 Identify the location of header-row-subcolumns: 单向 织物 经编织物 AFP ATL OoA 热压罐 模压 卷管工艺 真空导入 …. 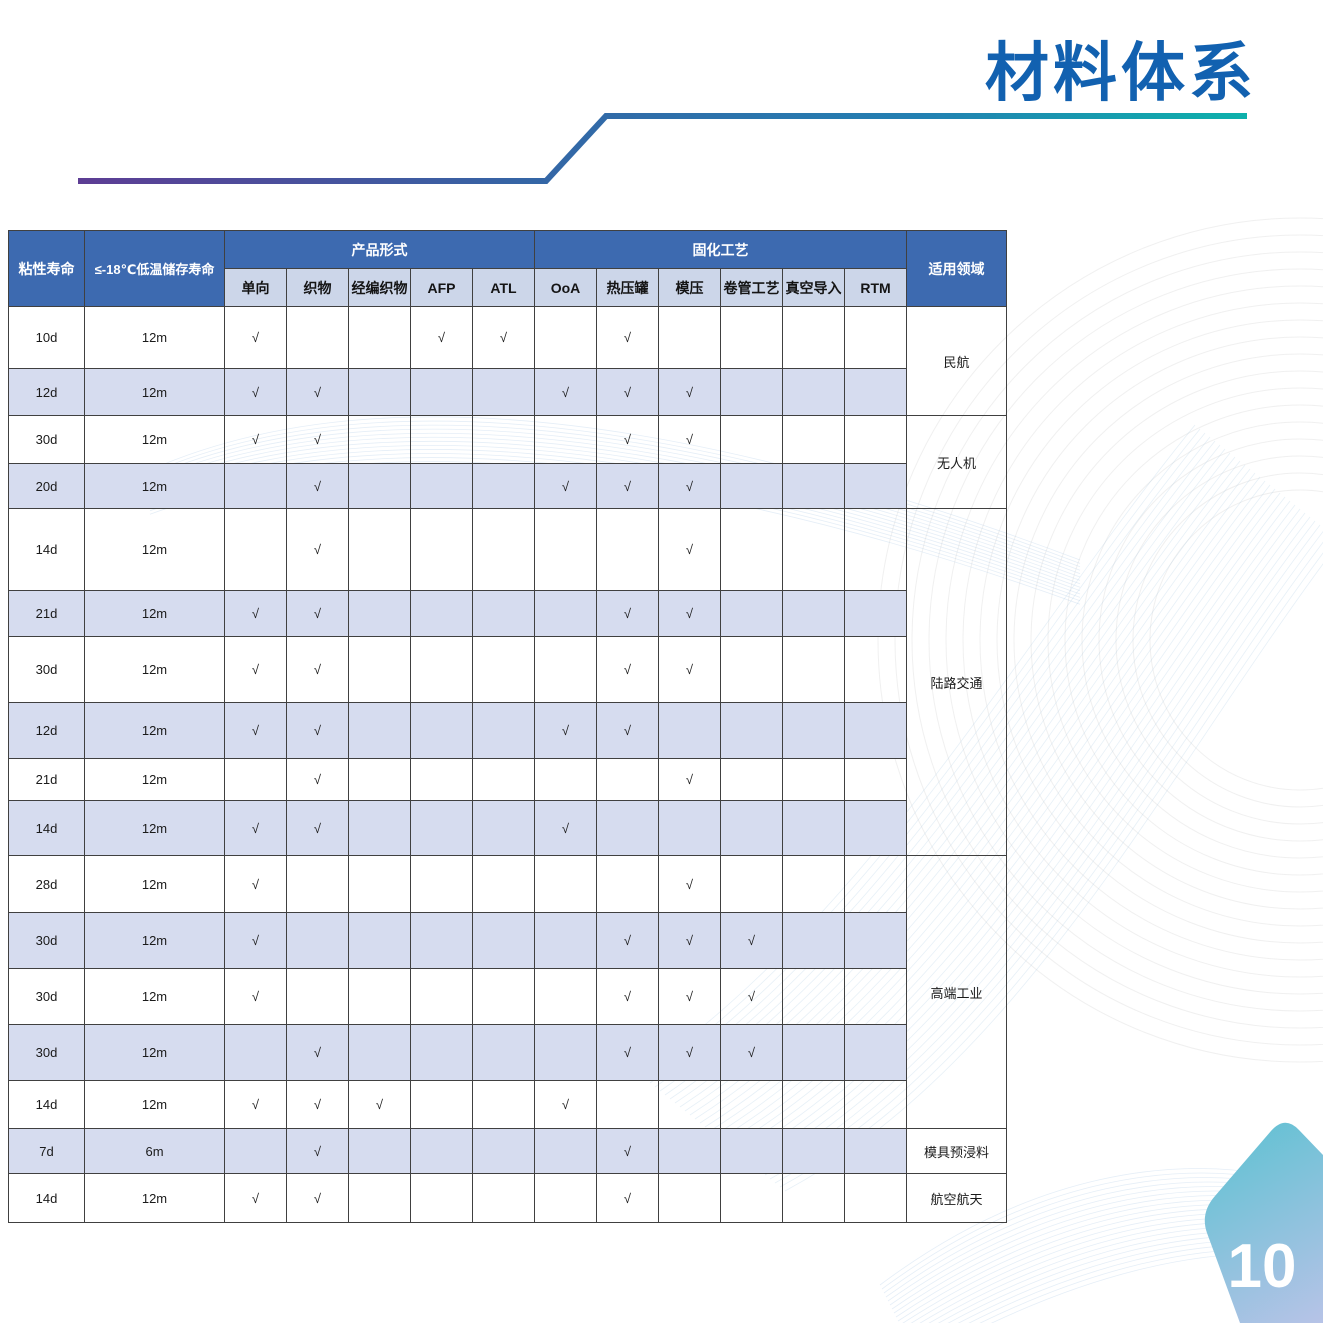
(508, 287).